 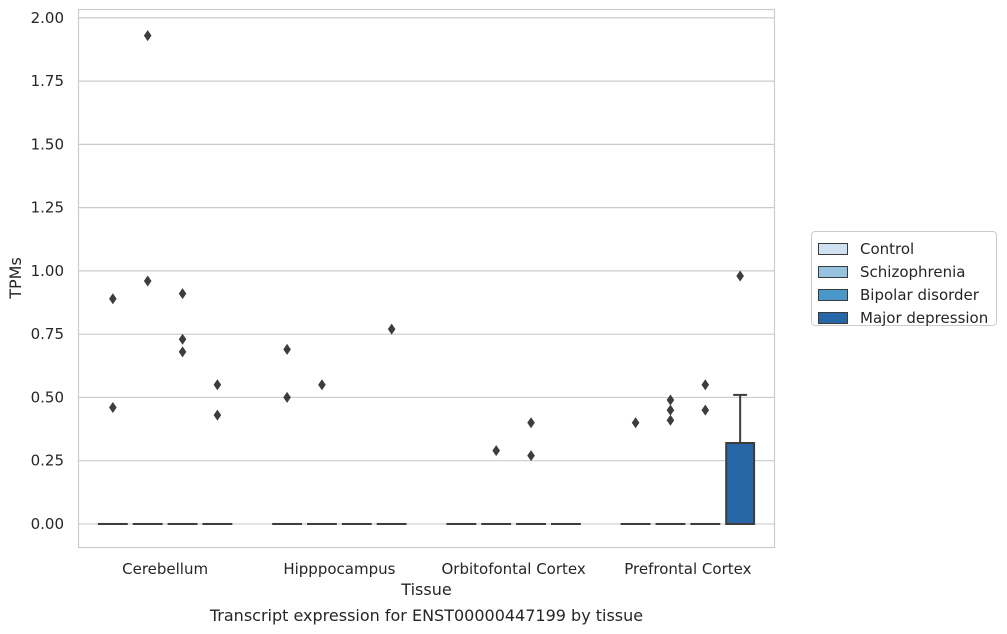 What do you see at coordinates (47, 524) in the screenshot?
I see `y-tick-label: 0.00` at bounding box center [47, 524].